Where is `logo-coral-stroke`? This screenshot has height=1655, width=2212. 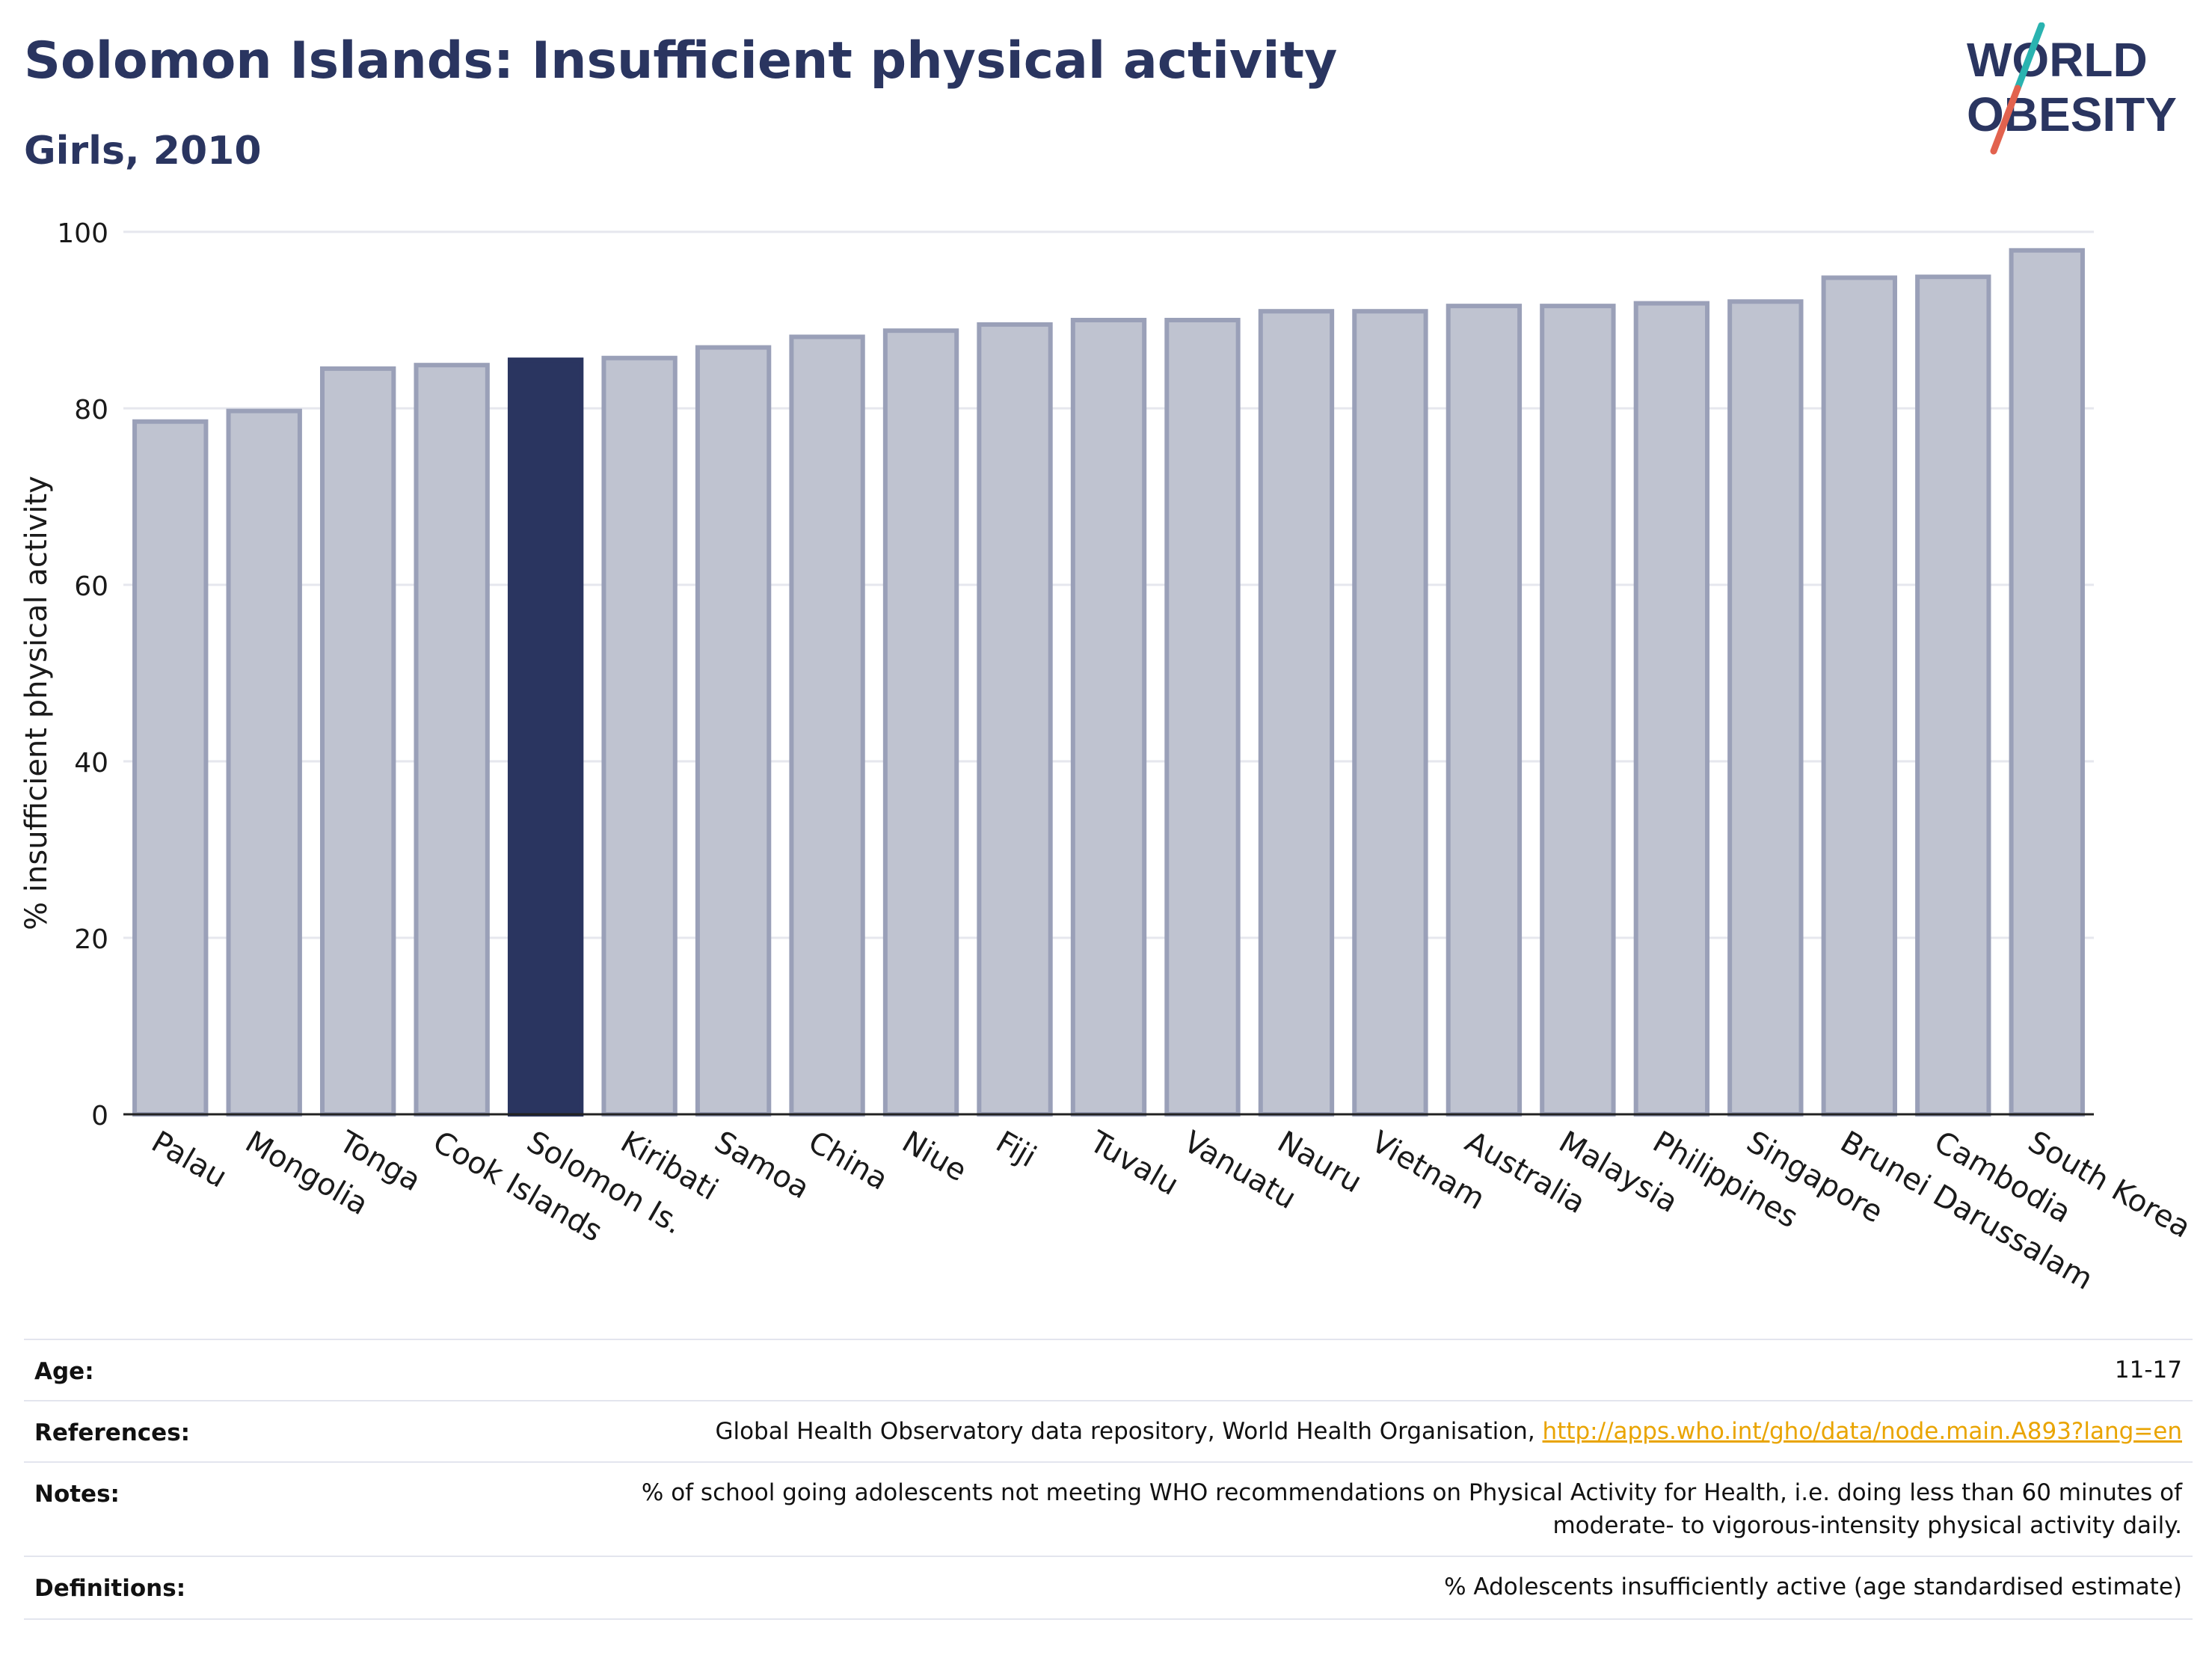
logo-coral-stroke is located at coordinates (2005, 120).